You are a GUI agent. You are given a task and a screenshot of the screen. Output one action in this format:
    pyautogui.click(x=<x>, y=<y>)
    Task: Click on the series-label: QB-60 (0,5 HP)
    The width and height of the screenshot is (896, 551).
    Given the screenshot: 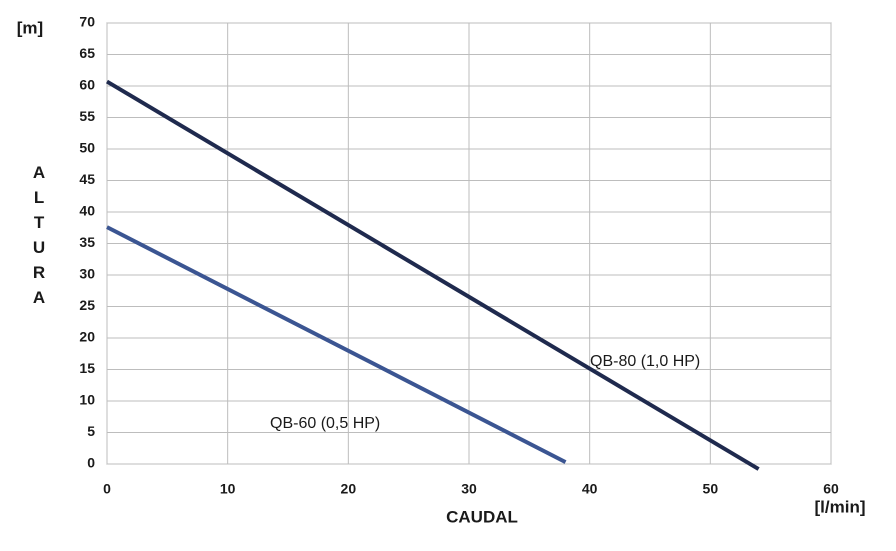 What is the action you would take?
    pyautogui.click(x=325, y=423)
    